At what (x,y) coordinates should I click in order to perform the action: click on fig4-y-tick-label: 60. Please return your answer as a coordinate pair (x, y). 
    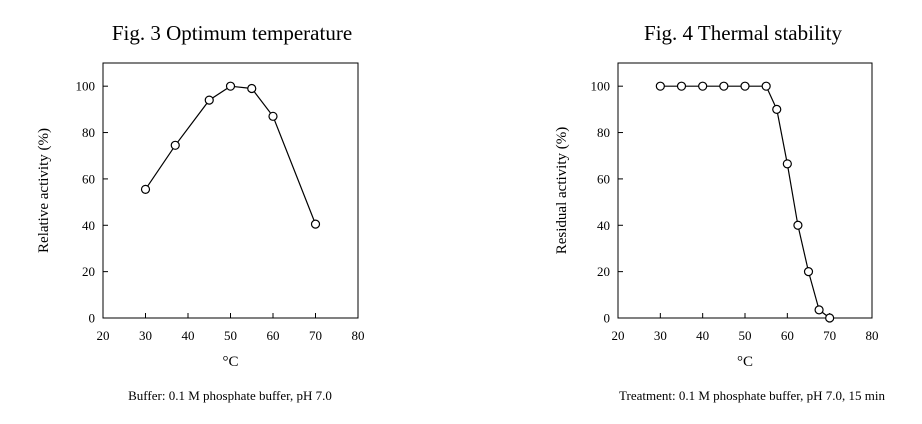
    Looking at the image, I should click on (603, 178).